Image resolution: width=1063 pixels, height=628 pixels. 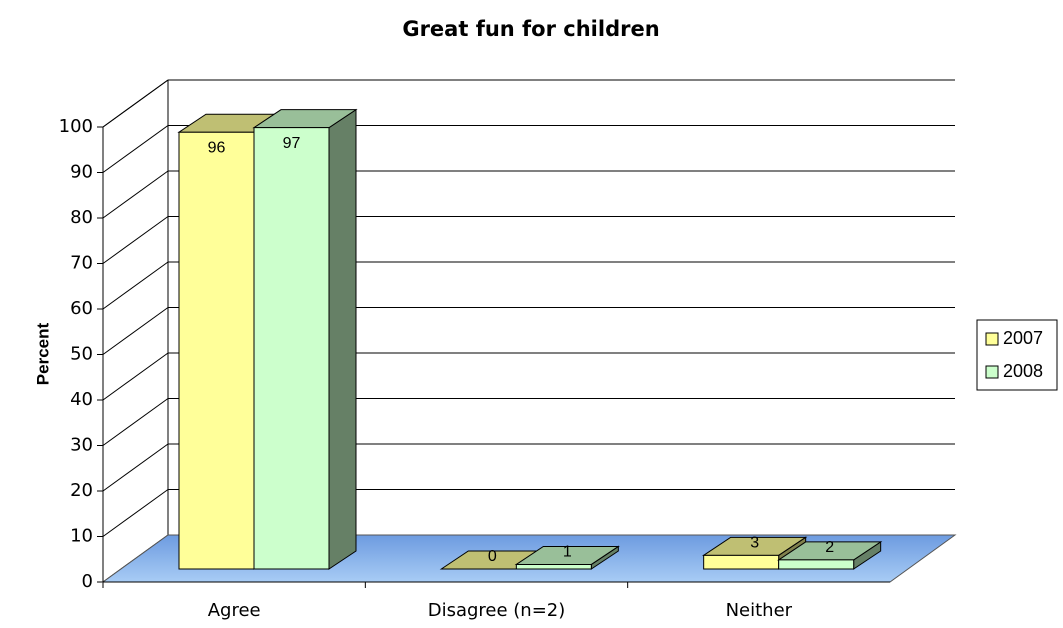 What do you see at coordinates (759, 610) in the screenshot?
I see `x-tick-label: Neither` at bounding box center [759, 610].